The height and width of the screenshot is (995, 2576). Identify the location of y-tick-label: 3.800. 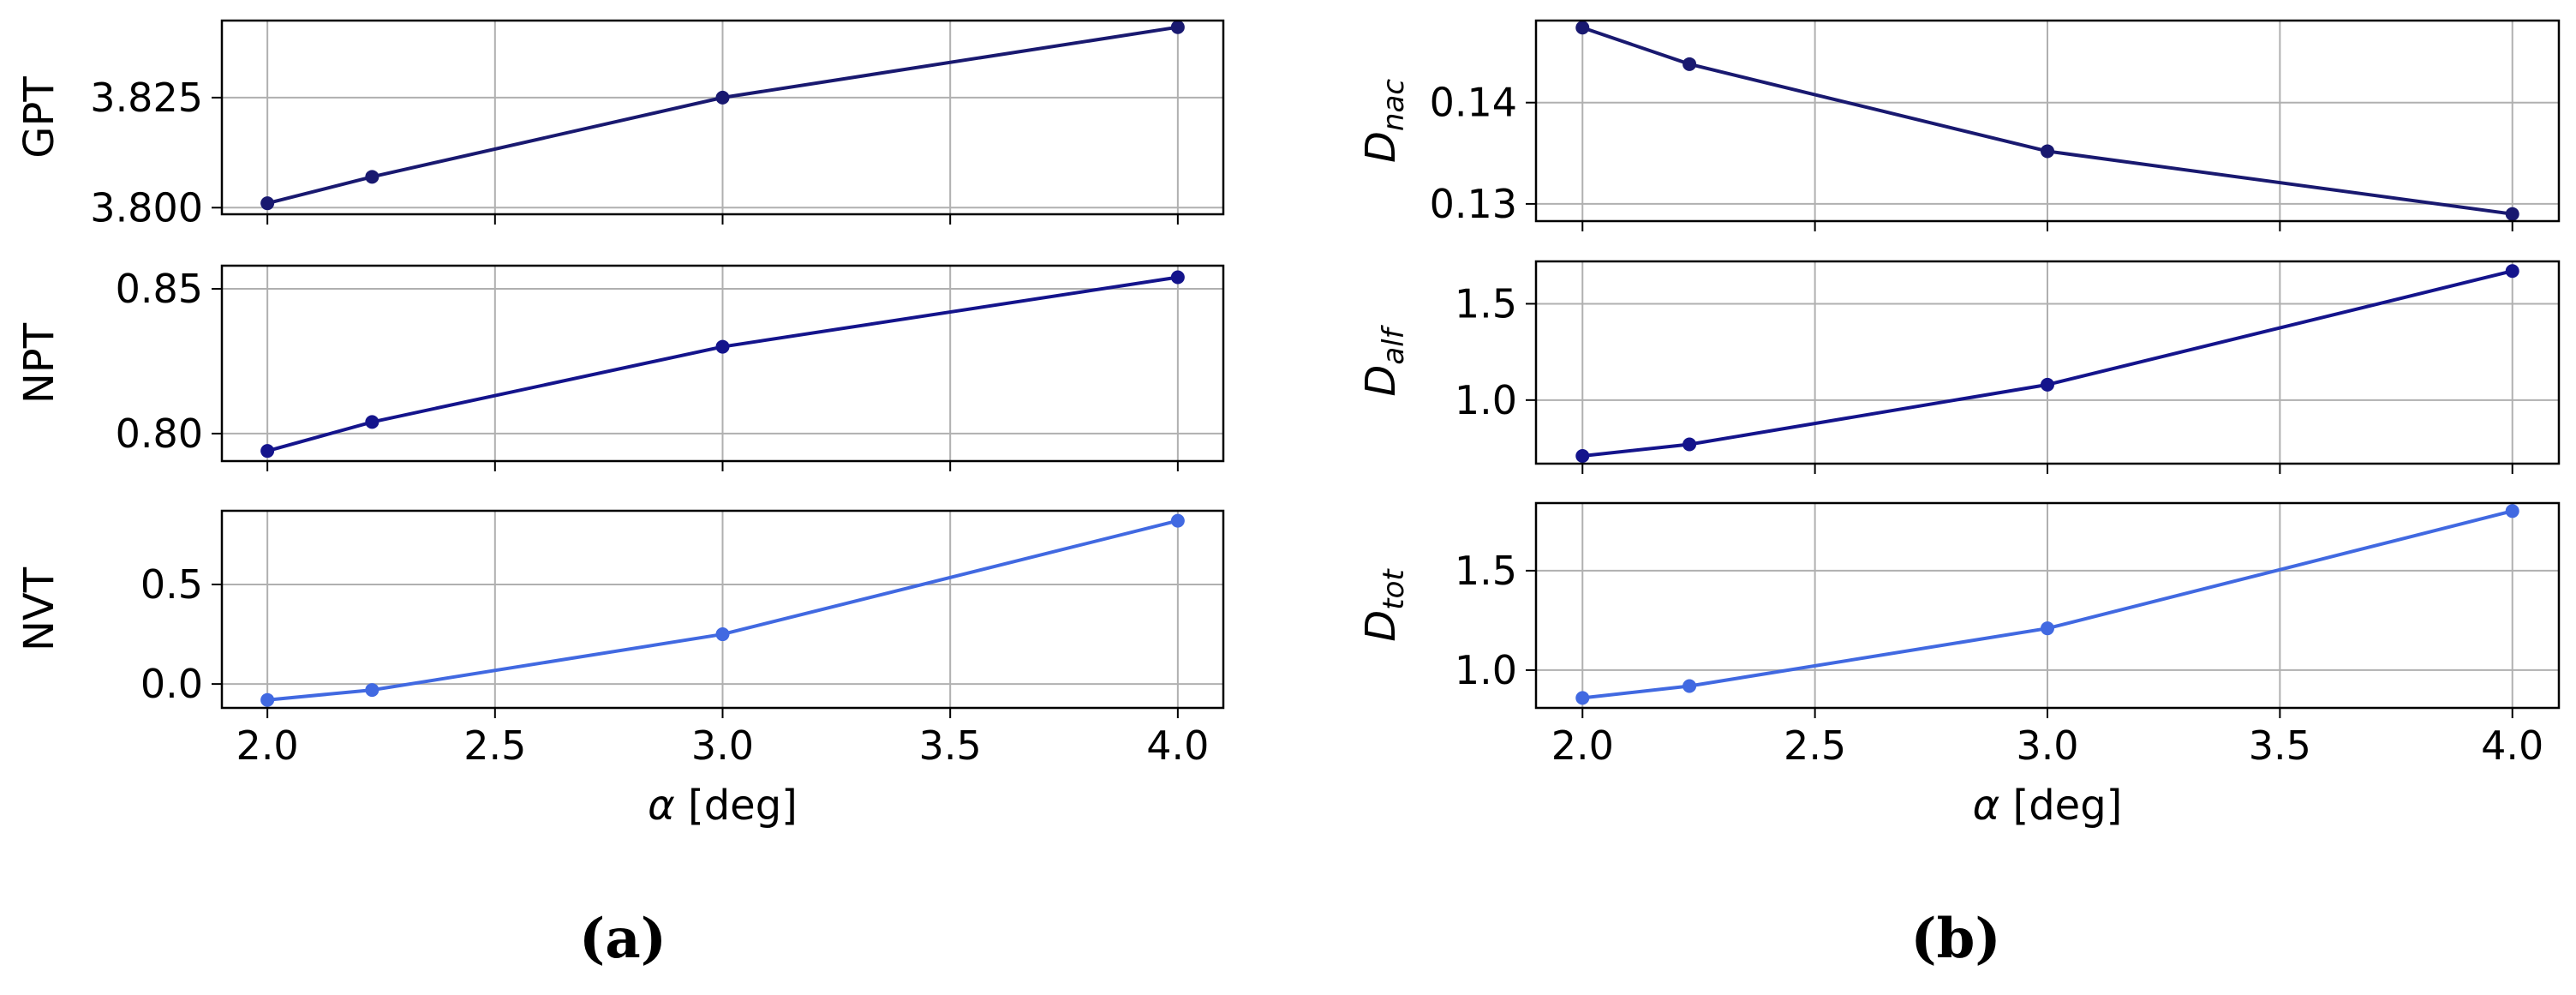
(146, 207).